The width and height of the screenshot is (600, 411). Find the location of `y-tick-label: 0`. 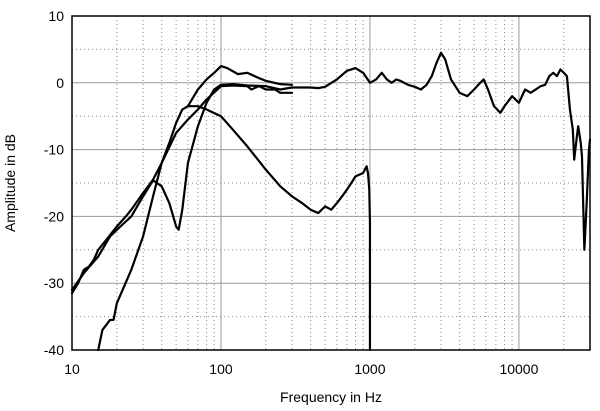

y-tick-label: 0 is located at coordinates (60, 83).